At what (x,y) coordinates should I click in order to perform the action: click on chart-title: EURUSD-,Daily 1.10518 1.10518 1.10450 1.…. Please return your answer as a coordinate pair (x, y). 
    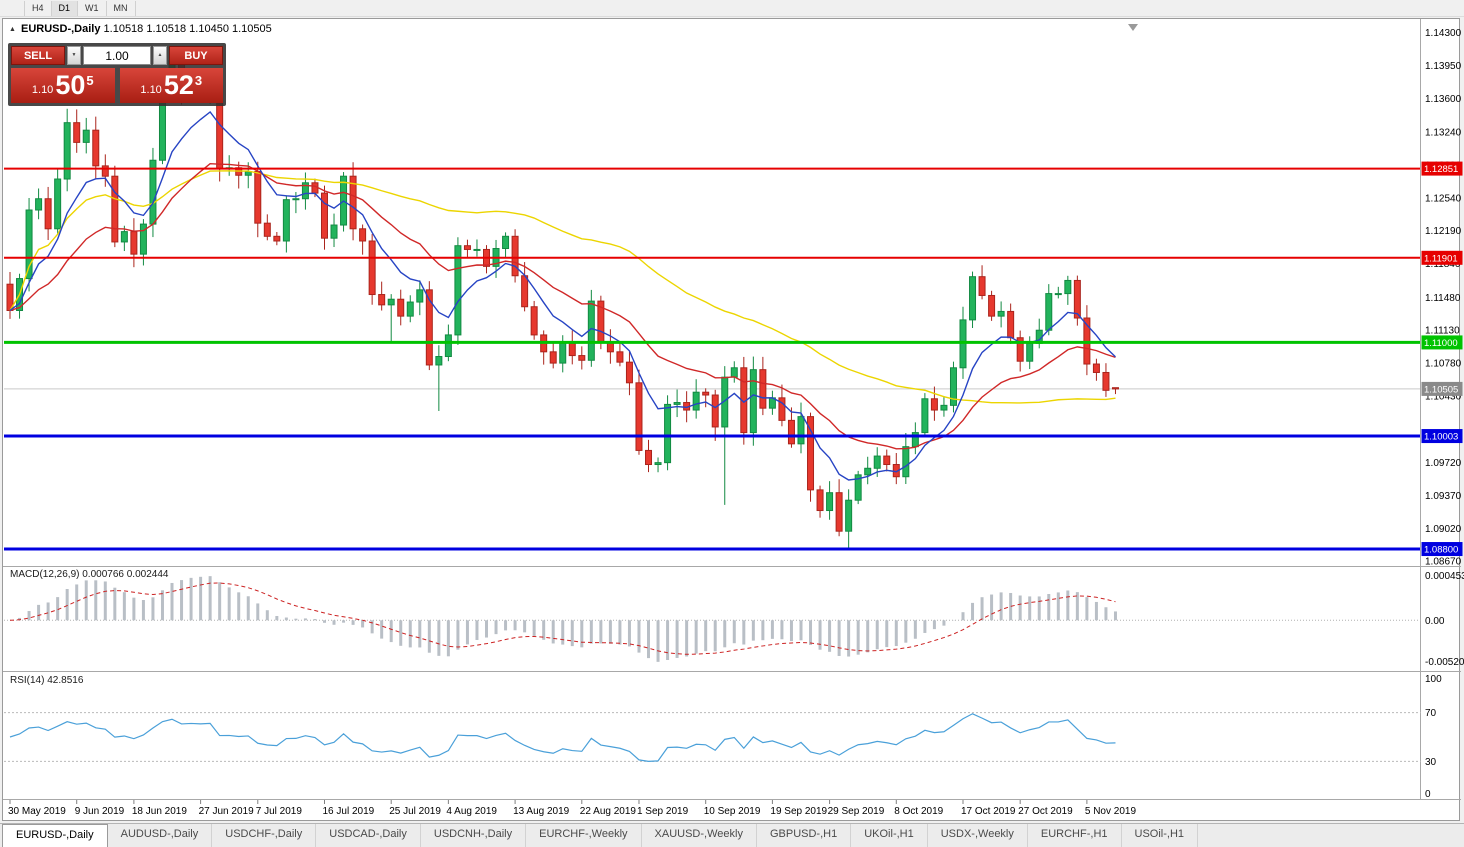
    Looking at the image, I should click on (146, 29).